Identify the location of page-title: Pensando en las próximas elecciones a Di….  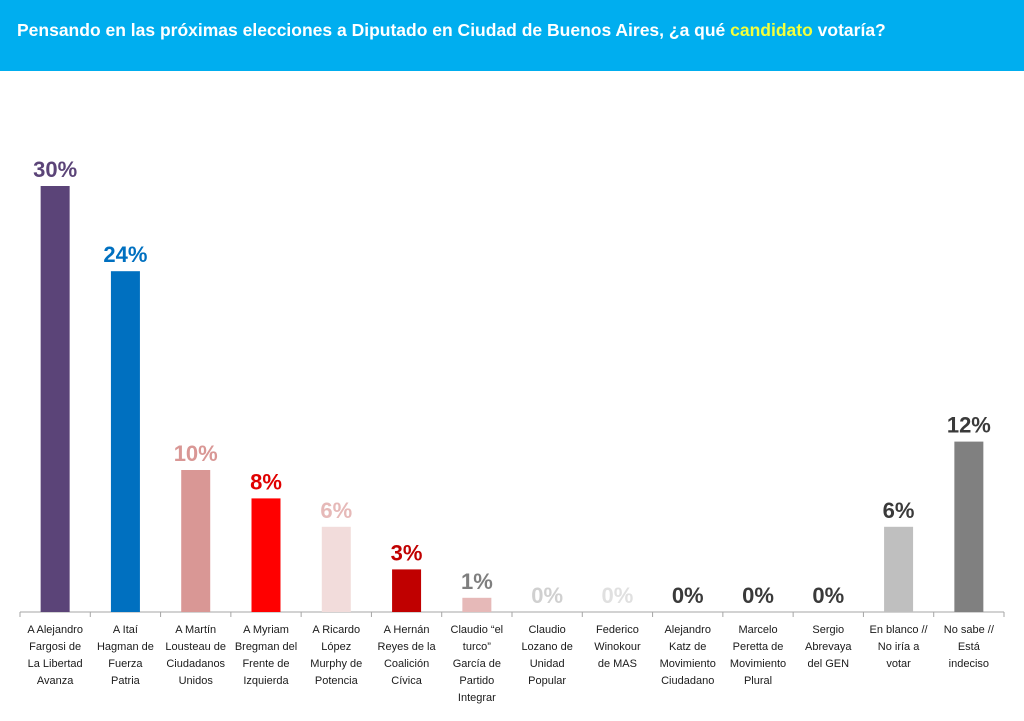
(515, 30).